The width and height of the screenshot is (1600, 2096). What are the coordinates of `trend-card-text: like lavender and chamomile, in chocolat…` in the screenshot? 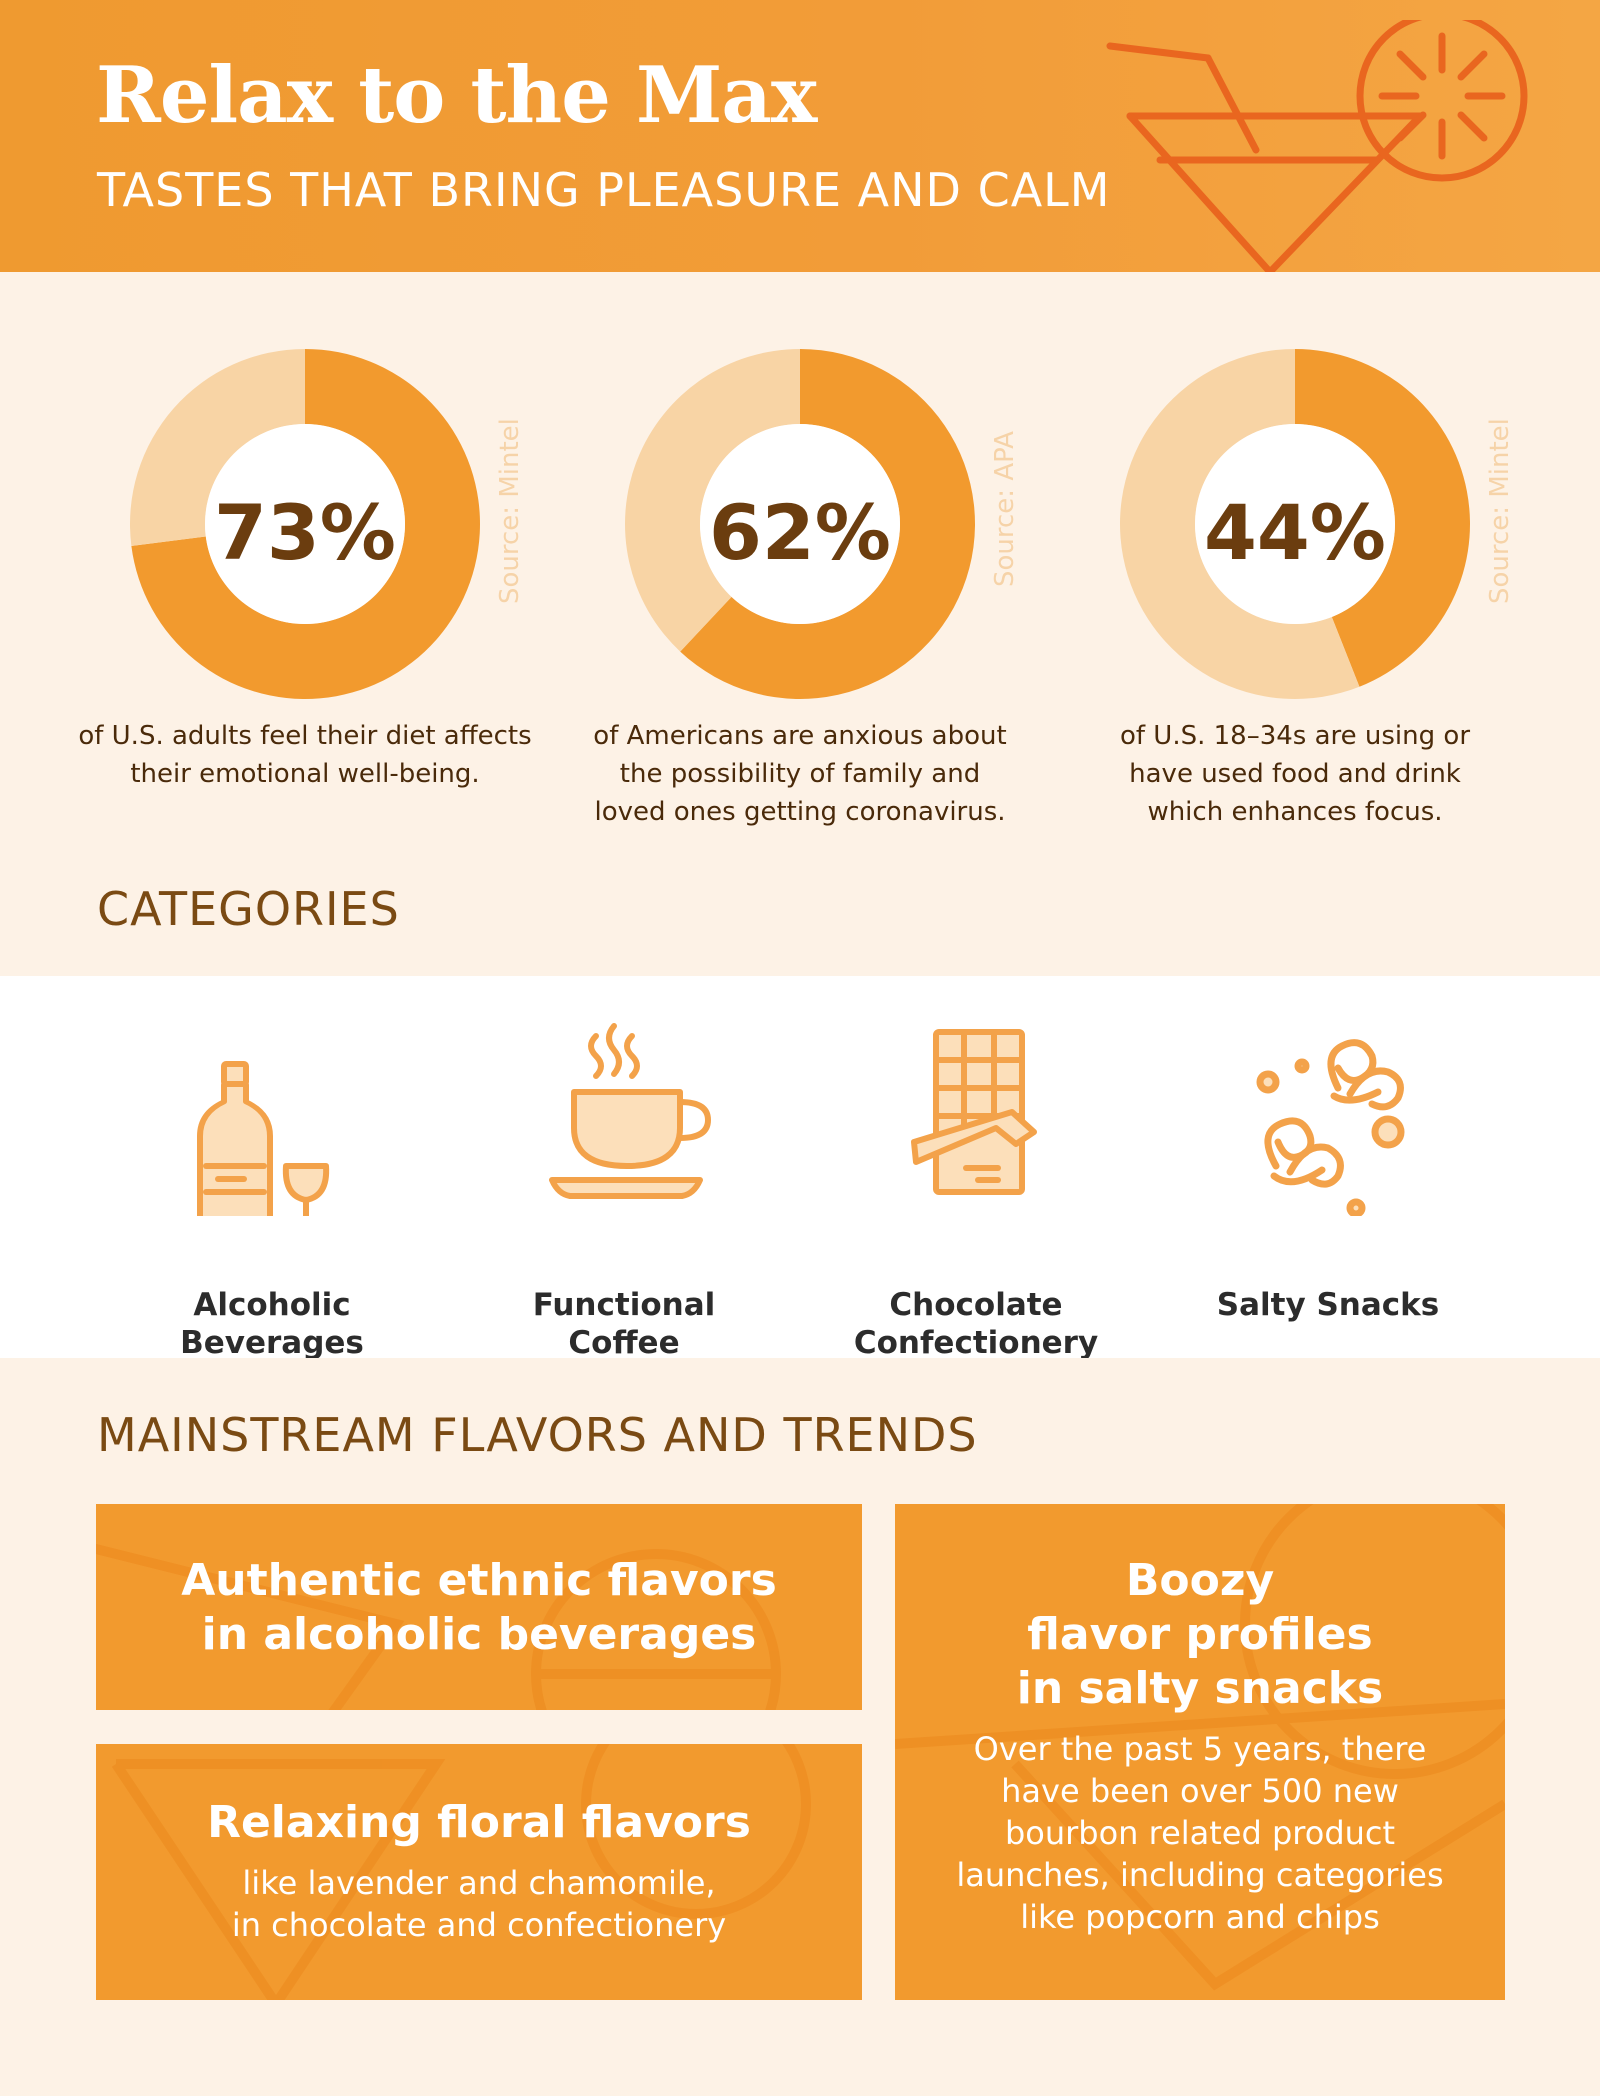 It's located at (479, 1904).